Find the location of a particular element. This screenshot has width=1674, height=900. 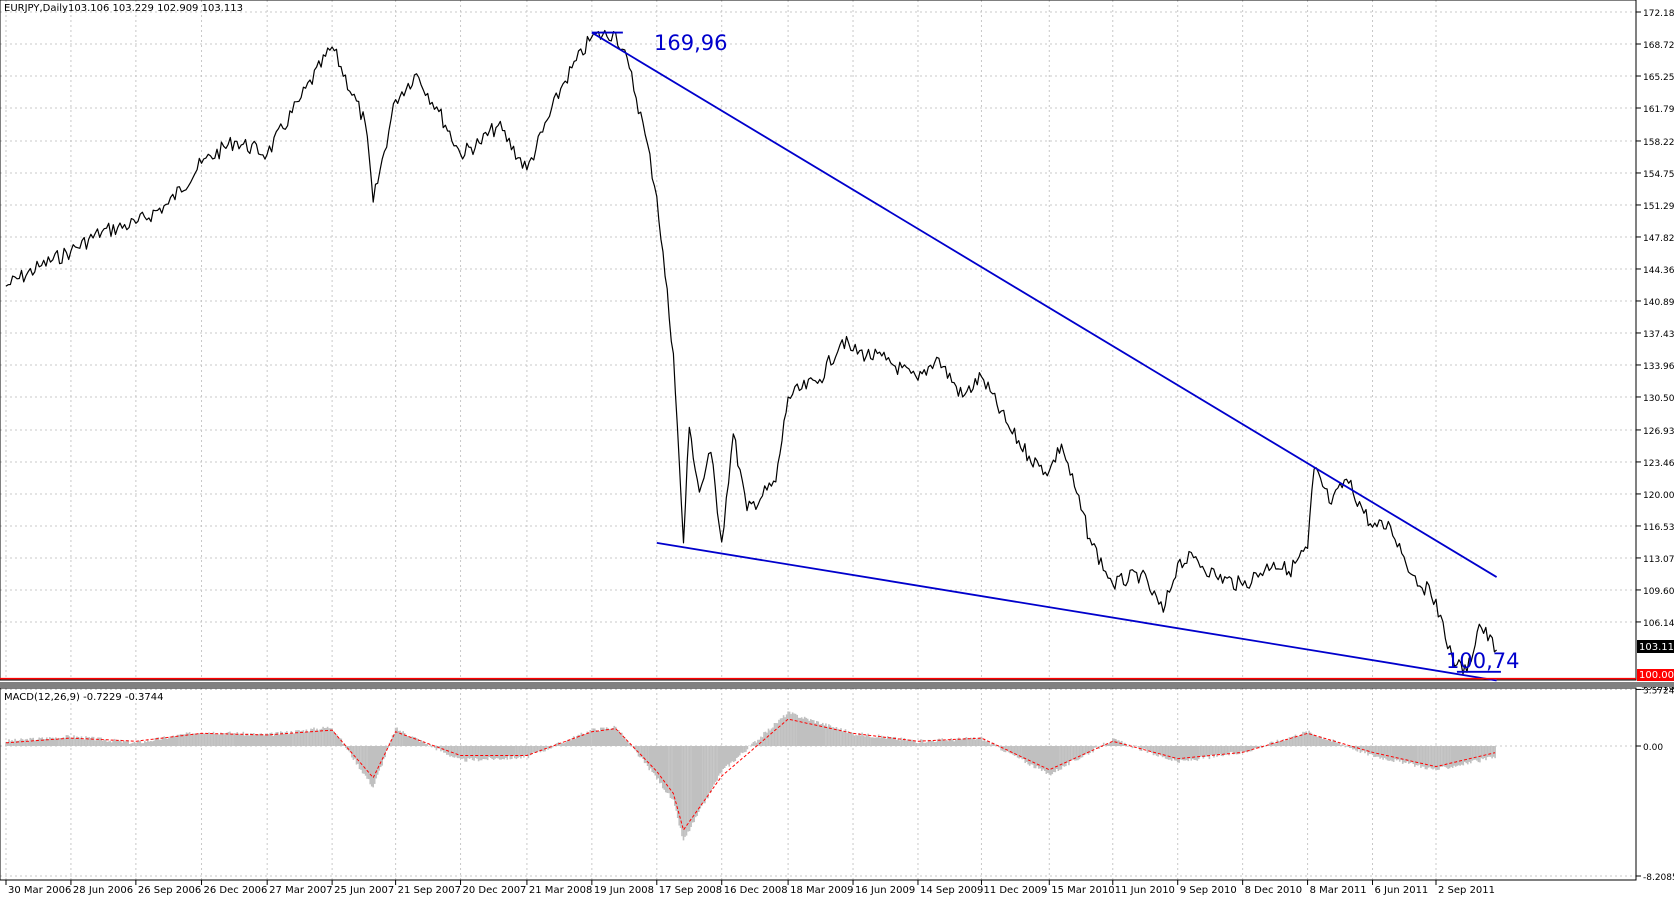

x-tick-label: 15 Mar 2010 is located at coordinates (1082, 890).